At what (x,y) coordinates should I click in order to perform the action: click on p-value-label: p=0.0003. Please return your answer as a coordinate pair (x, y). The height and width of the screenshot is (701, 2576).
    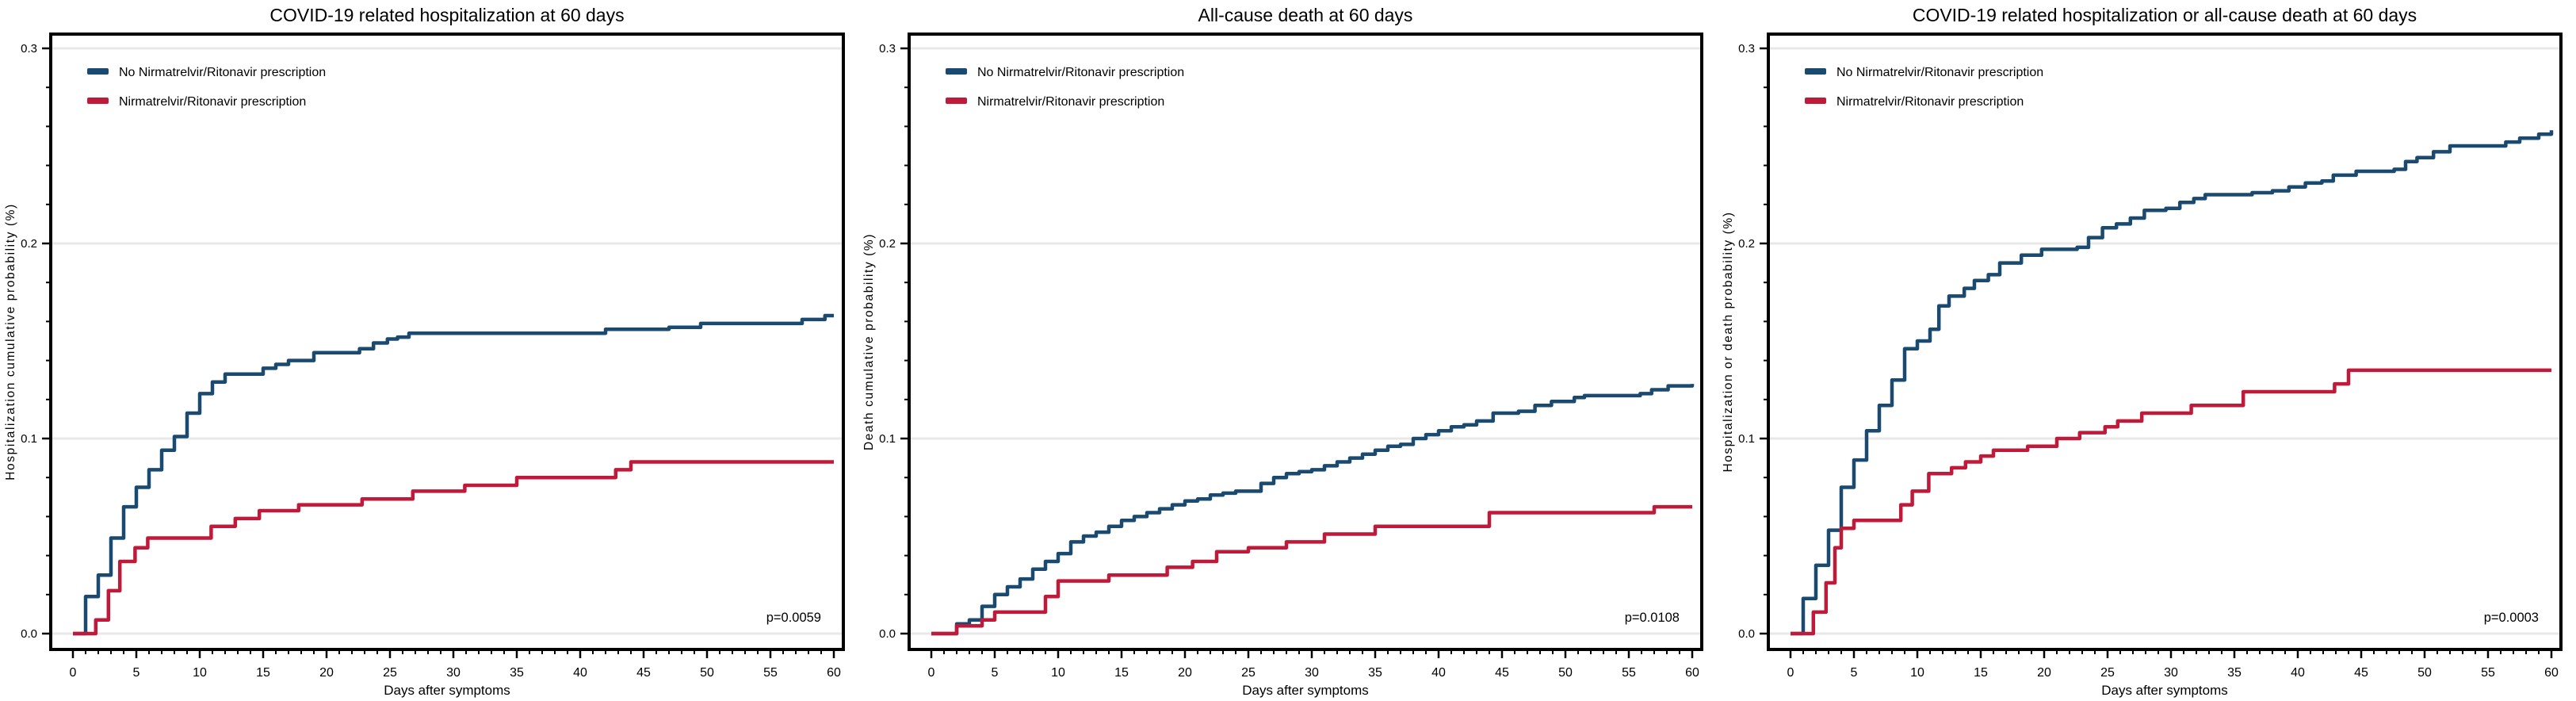
    Looking at the image, I should click on (2510, 618).